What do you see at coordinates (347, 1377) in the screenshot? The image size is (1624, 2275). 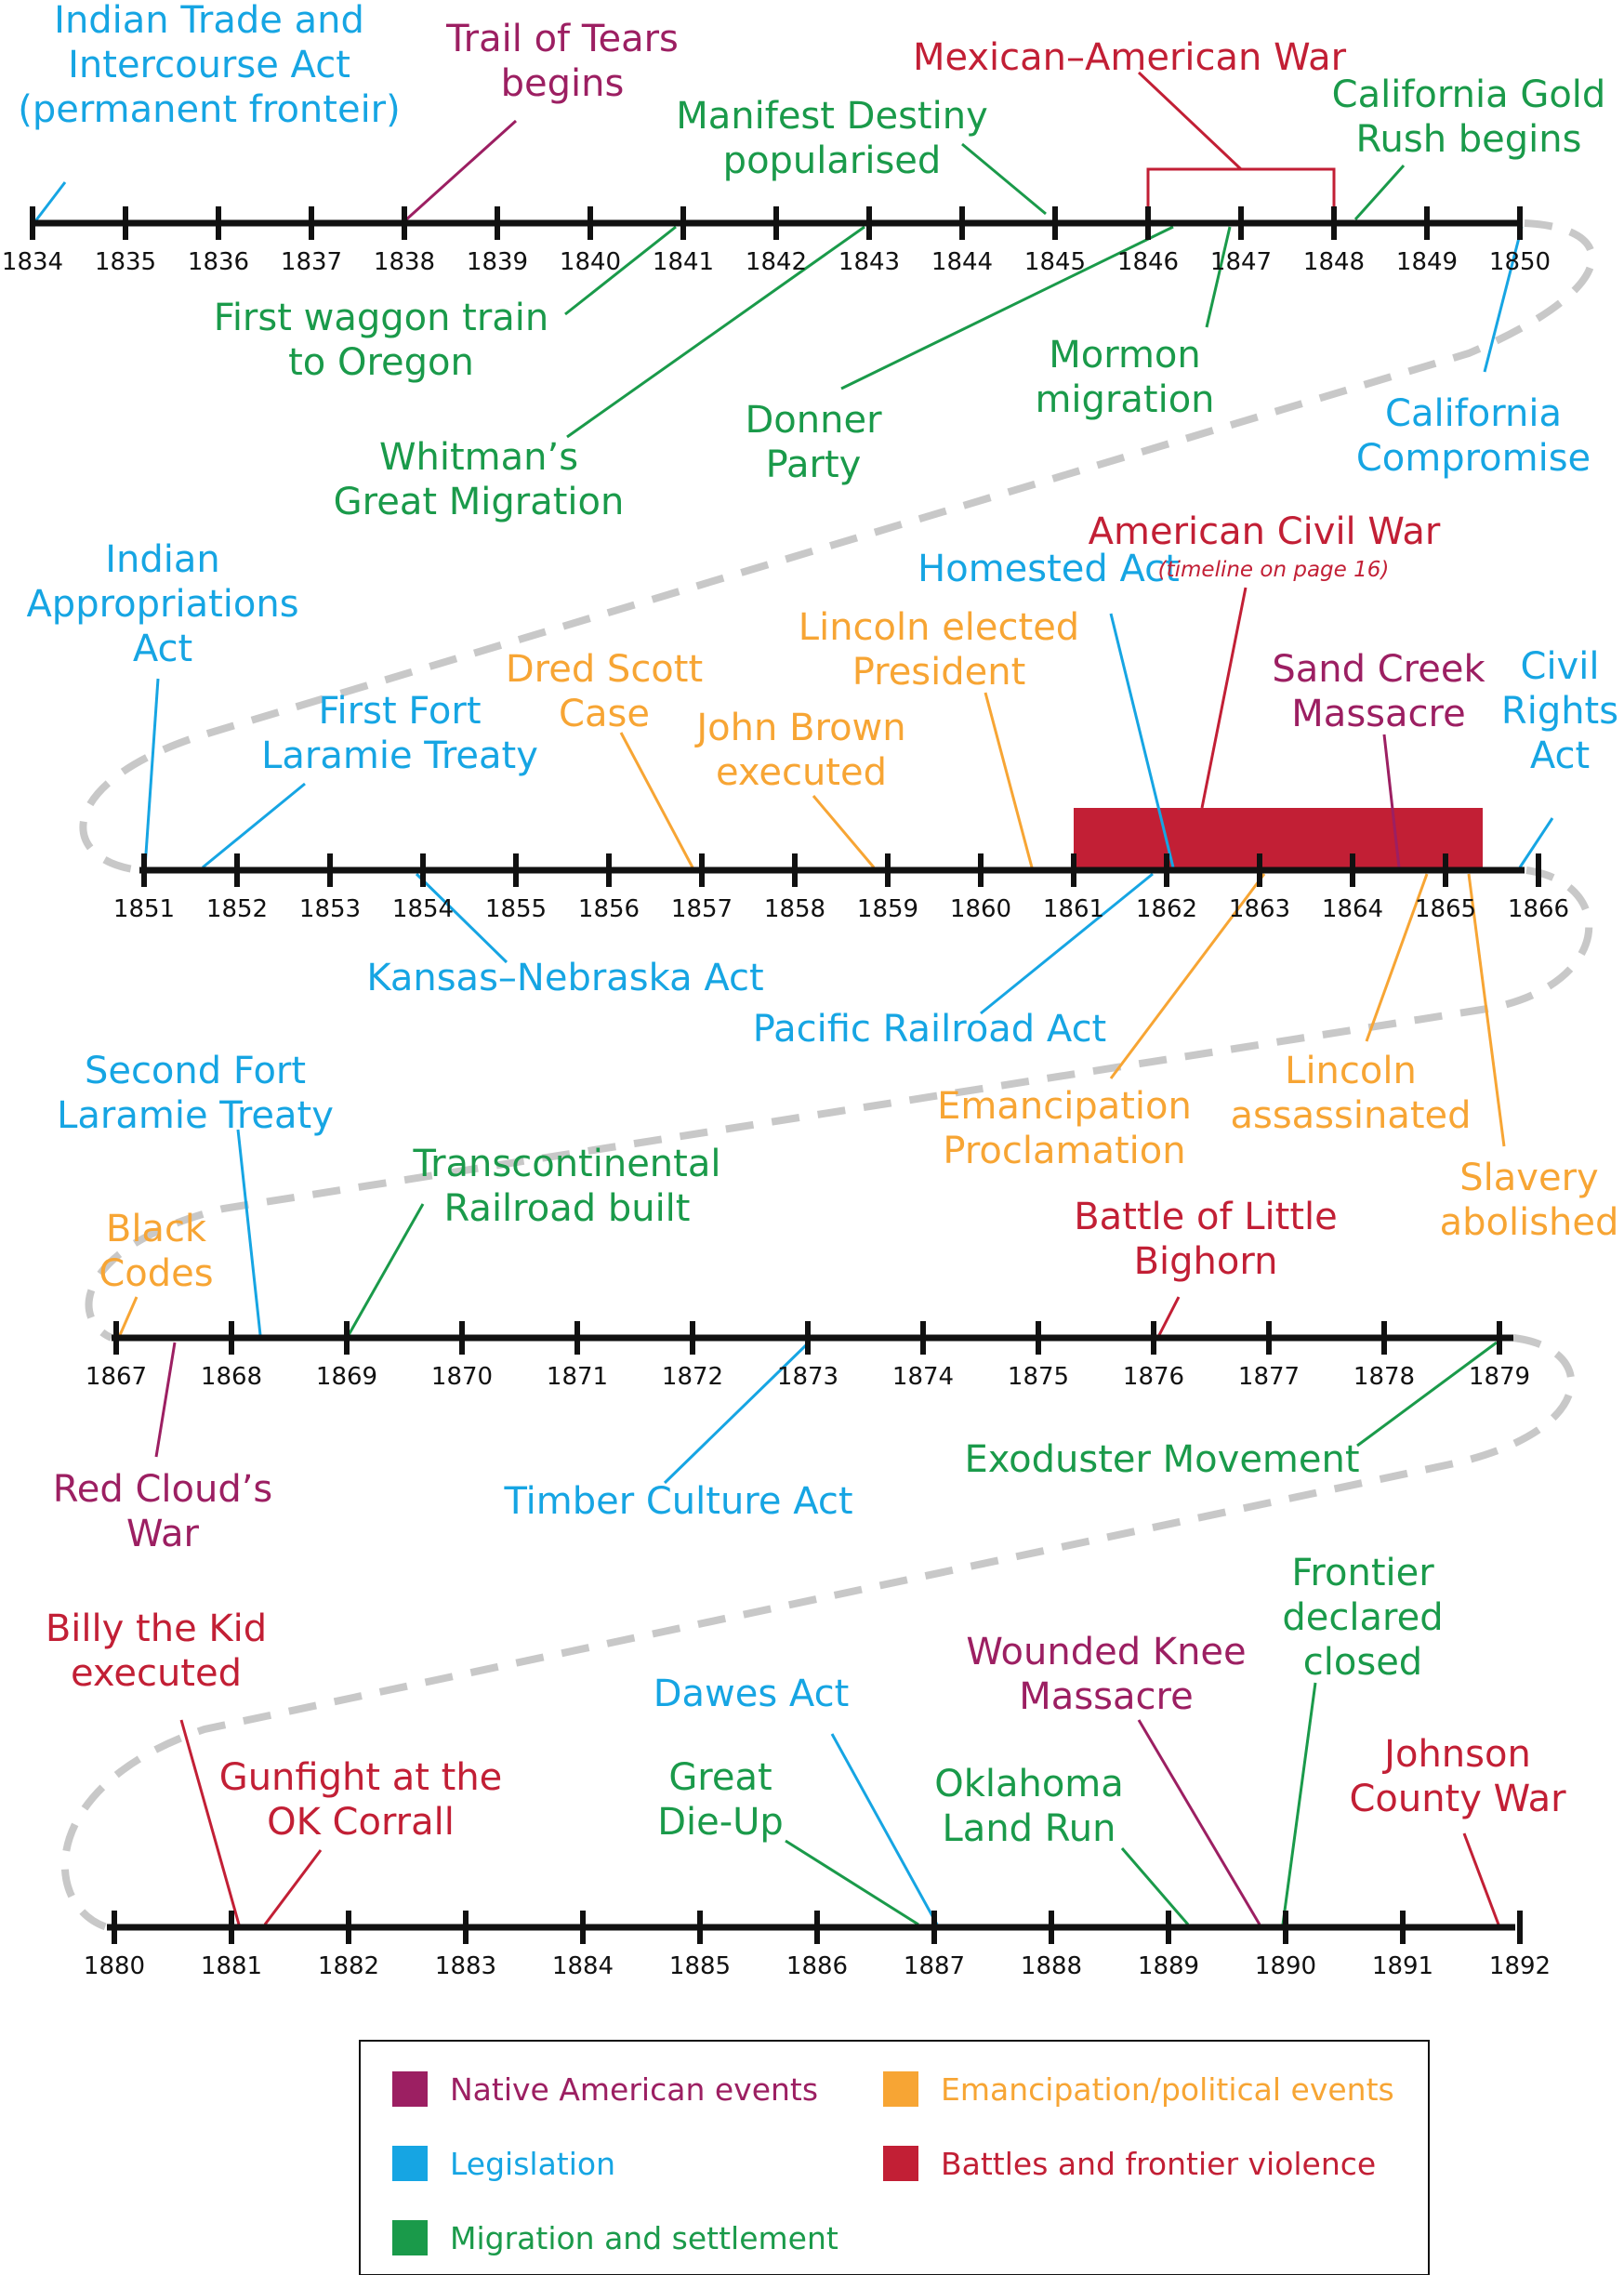 I see `tick-label-1869: 1869` at bounding box center [347, 1377].